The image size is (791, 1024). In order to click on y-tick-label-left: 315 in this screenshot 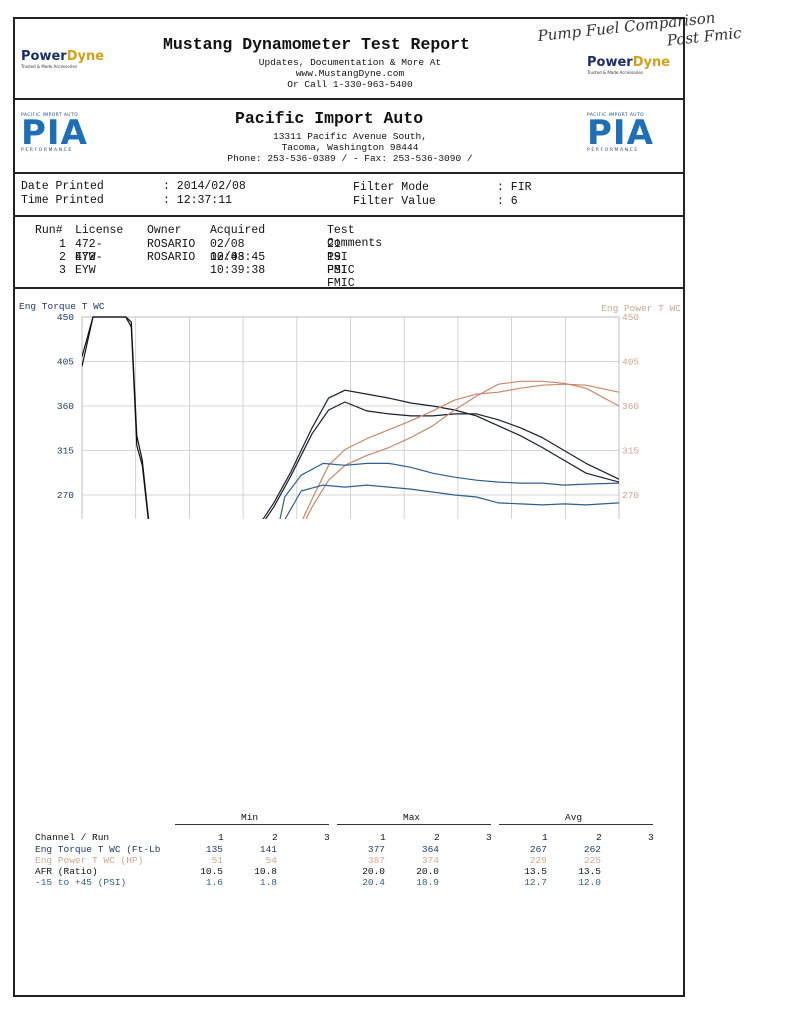, I will do `click(65, 451)`.